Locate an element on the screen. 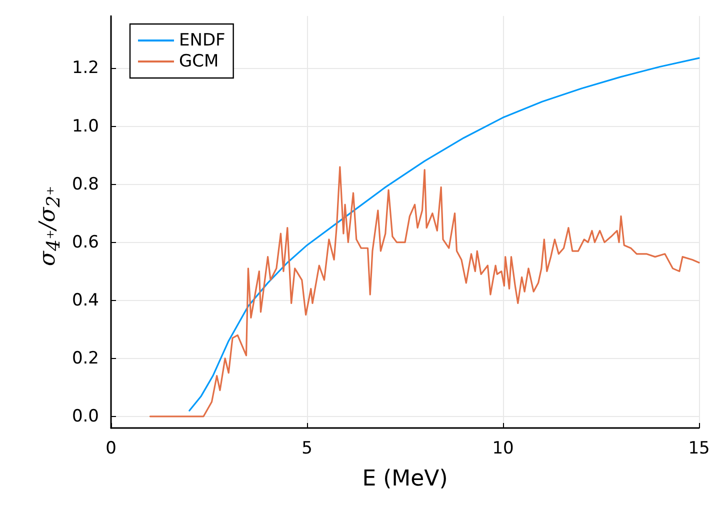  legend-label: GCM is located at coordinates (199, 62).